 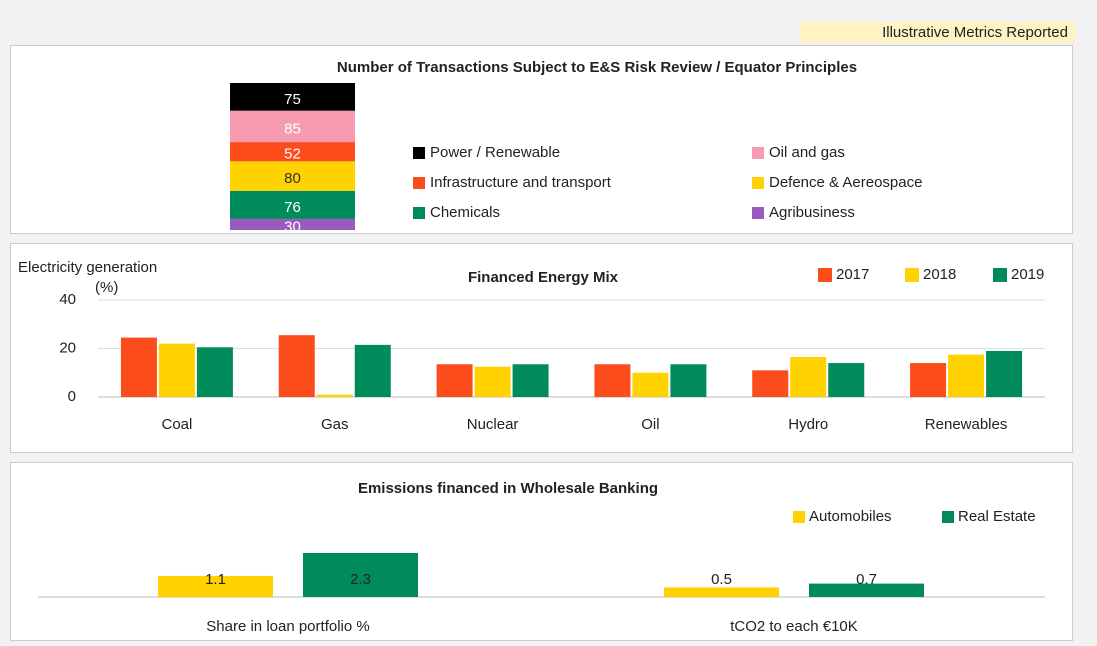 I want to click on legend-label: Defence & Aereospace, so click(x=845, y=182).